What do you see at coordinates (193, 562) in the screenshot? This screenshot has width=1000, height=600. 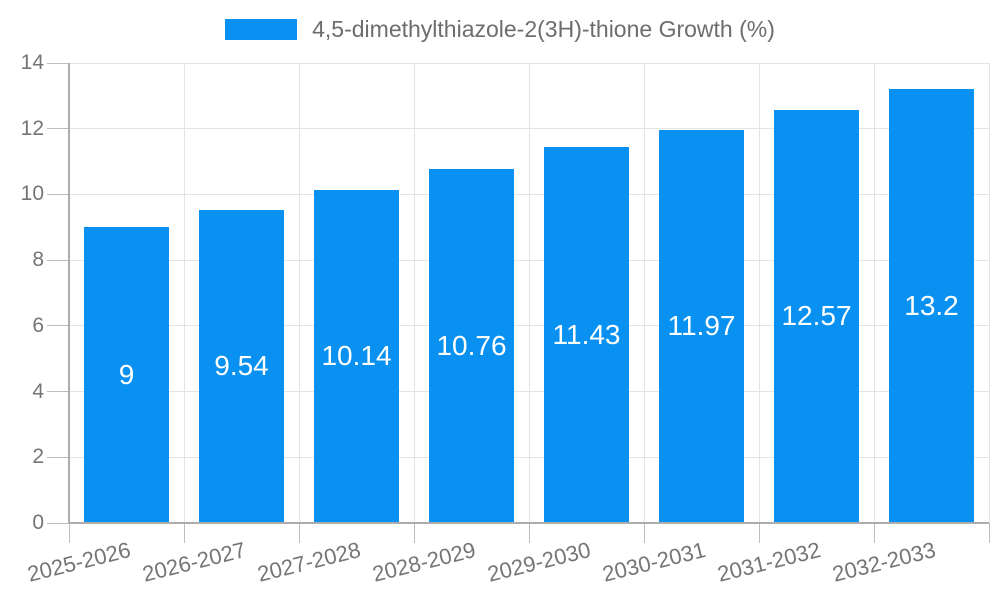 I see `x-axis-label: 2026-2027` at bounding box center [193, 562].